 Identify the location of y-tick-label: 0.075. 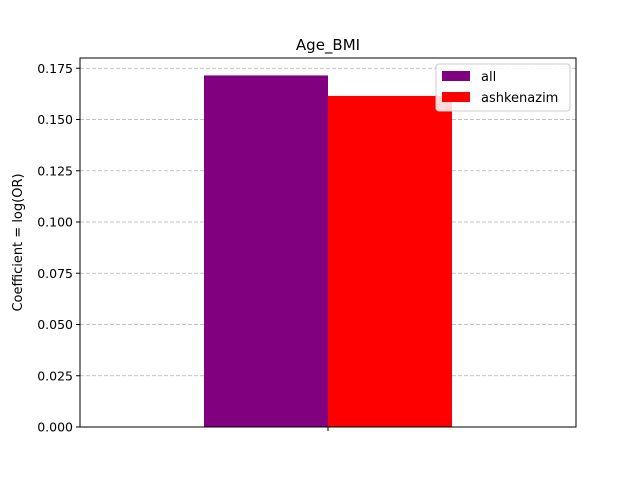
(55, 273).